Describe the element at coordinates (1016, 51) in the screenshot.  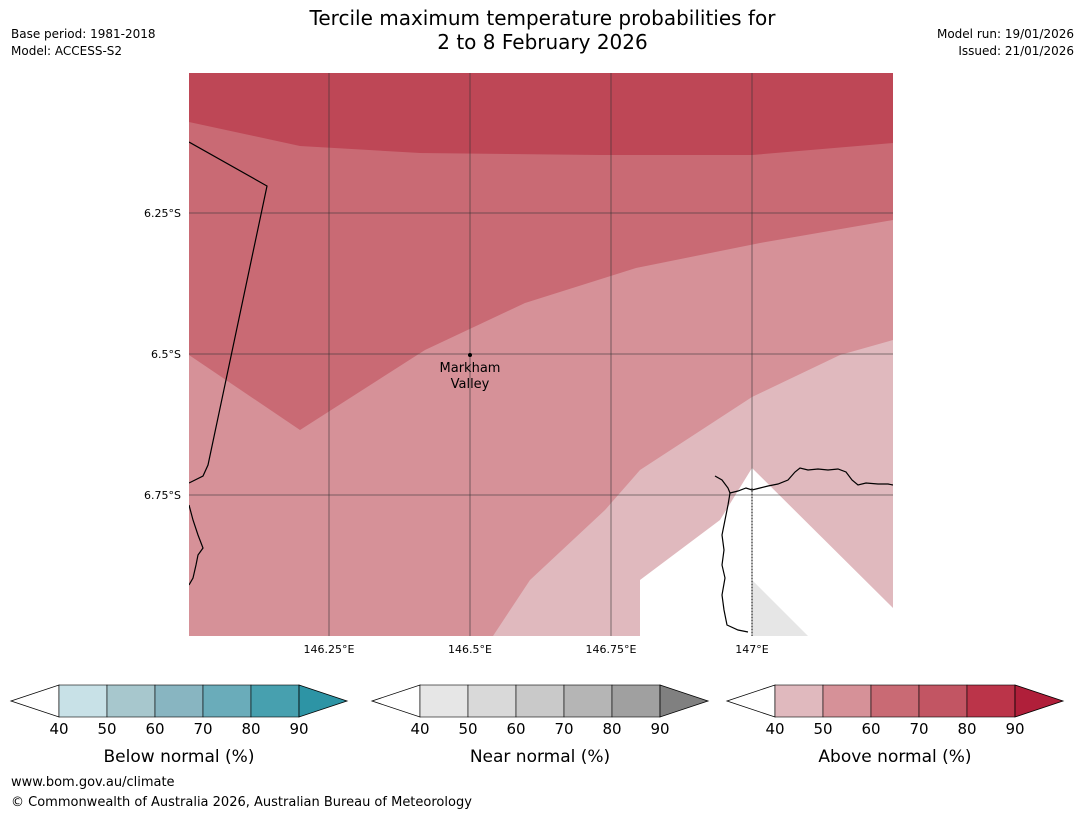
I see `issued-date: Issued: 21/01/2026` at that location.